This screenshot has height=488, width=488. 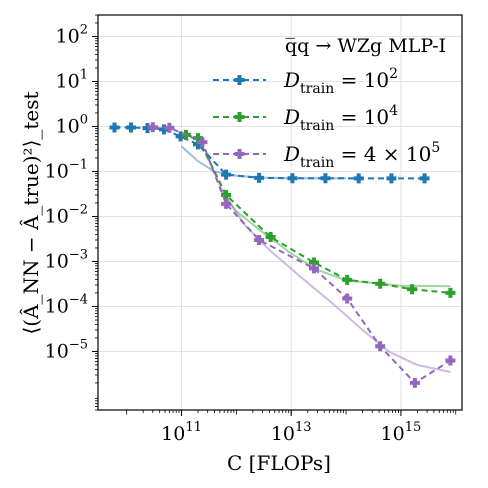 What do you see at coordinates (78, 299) in the screenshot?
I see `y-tick-exponent: −4` at bounding box center [78, 299].